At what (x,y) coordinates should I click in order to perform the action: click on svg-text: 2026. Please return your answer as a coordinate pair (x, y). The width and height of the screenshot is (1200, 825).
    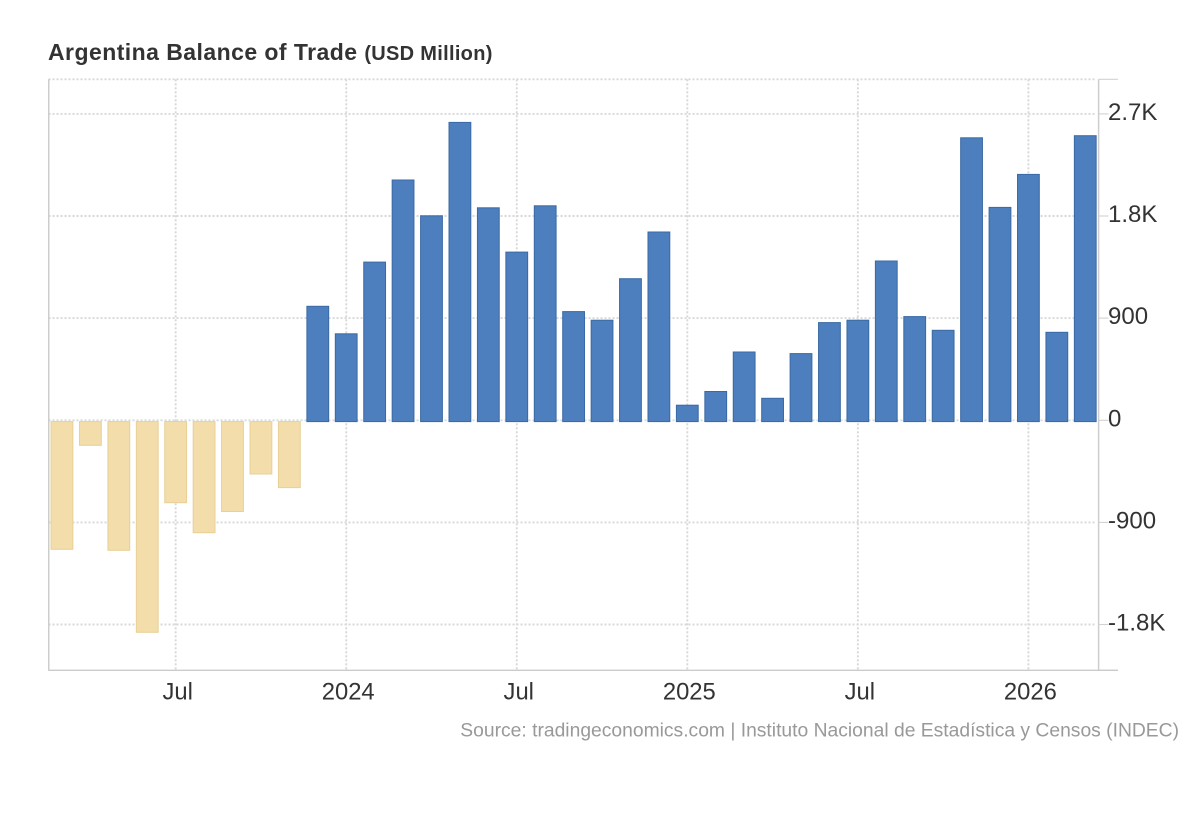
    Looking at the image, I should click on (1030, 692).